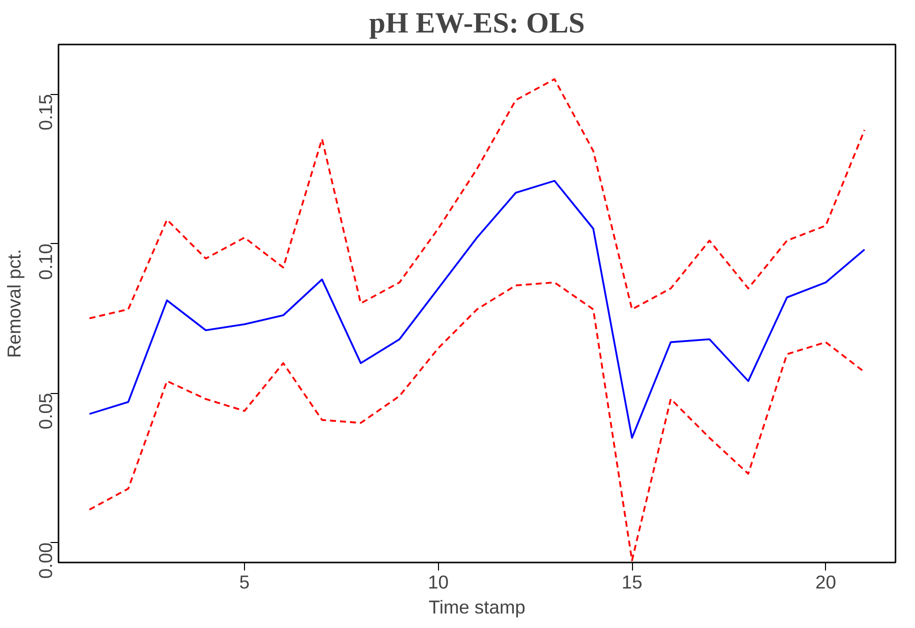  What do you see at coordinates (14, 303) in the screenshot?
I see `y-axis-title: Removal pct.` at bounding box center [14, 303].